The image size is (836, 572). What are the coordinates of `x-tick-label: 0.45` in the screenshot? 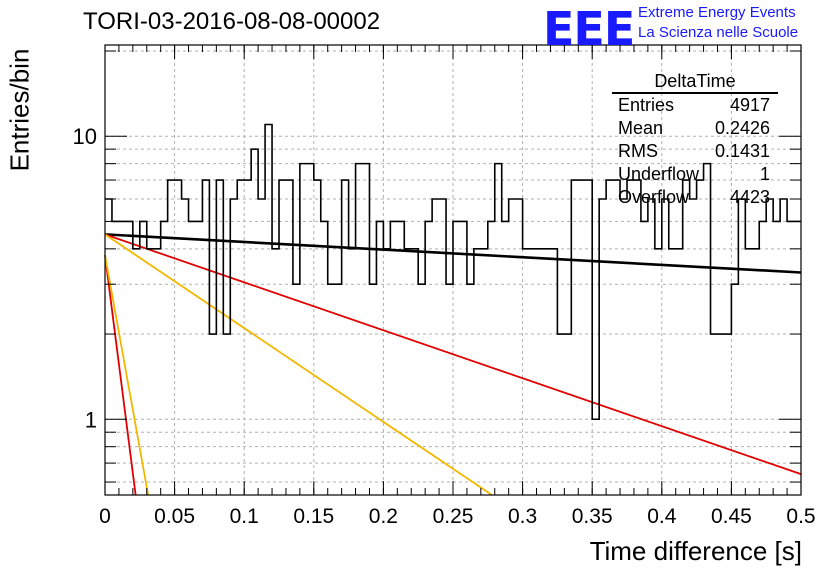 It's located at (731, 516).